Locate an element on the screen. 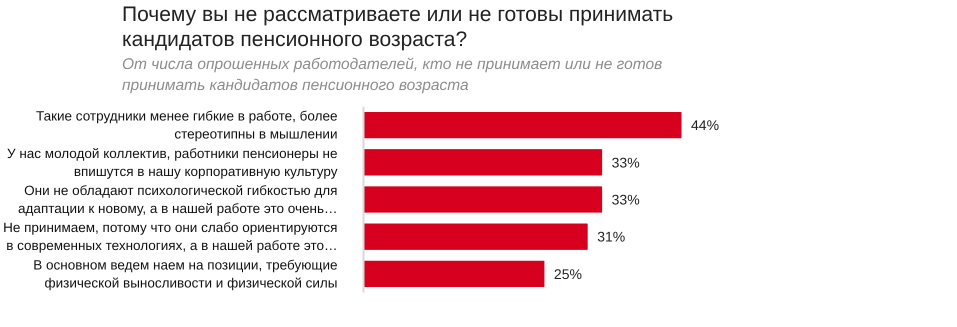  y-tick-label: Такие сотрудники менее гибкие в работе, более стереотипны в мышлении is located at coordinates (187, 125).